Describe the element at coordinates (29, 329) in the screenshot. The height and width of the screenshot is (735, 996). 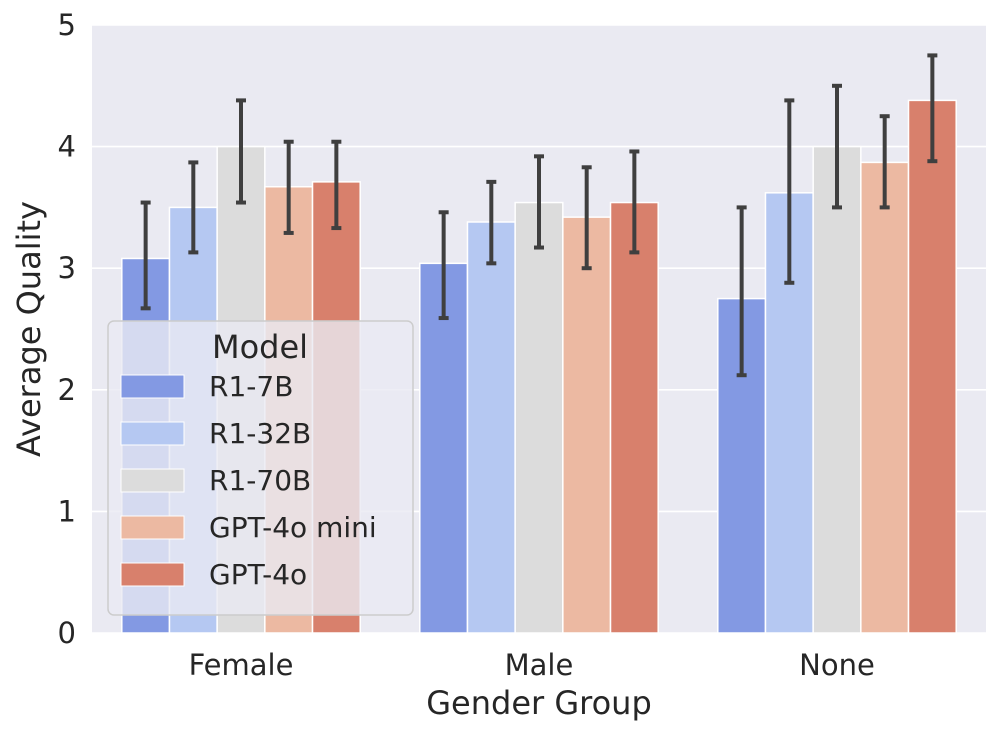
I see `y-axis-label: Average Quality` at that location.